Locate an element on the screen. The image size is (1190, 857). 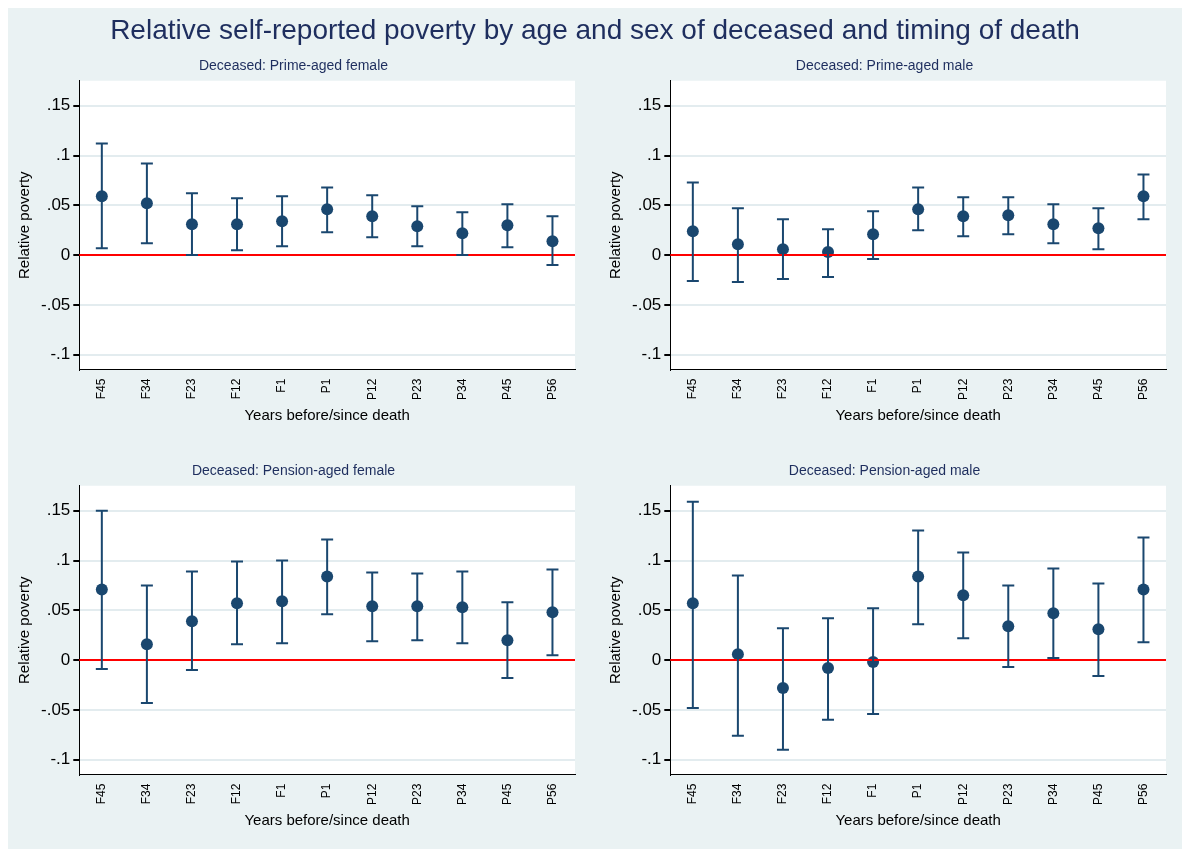
chart-title: Deceased: Pension-aged female is located at coordinates (293, 470).